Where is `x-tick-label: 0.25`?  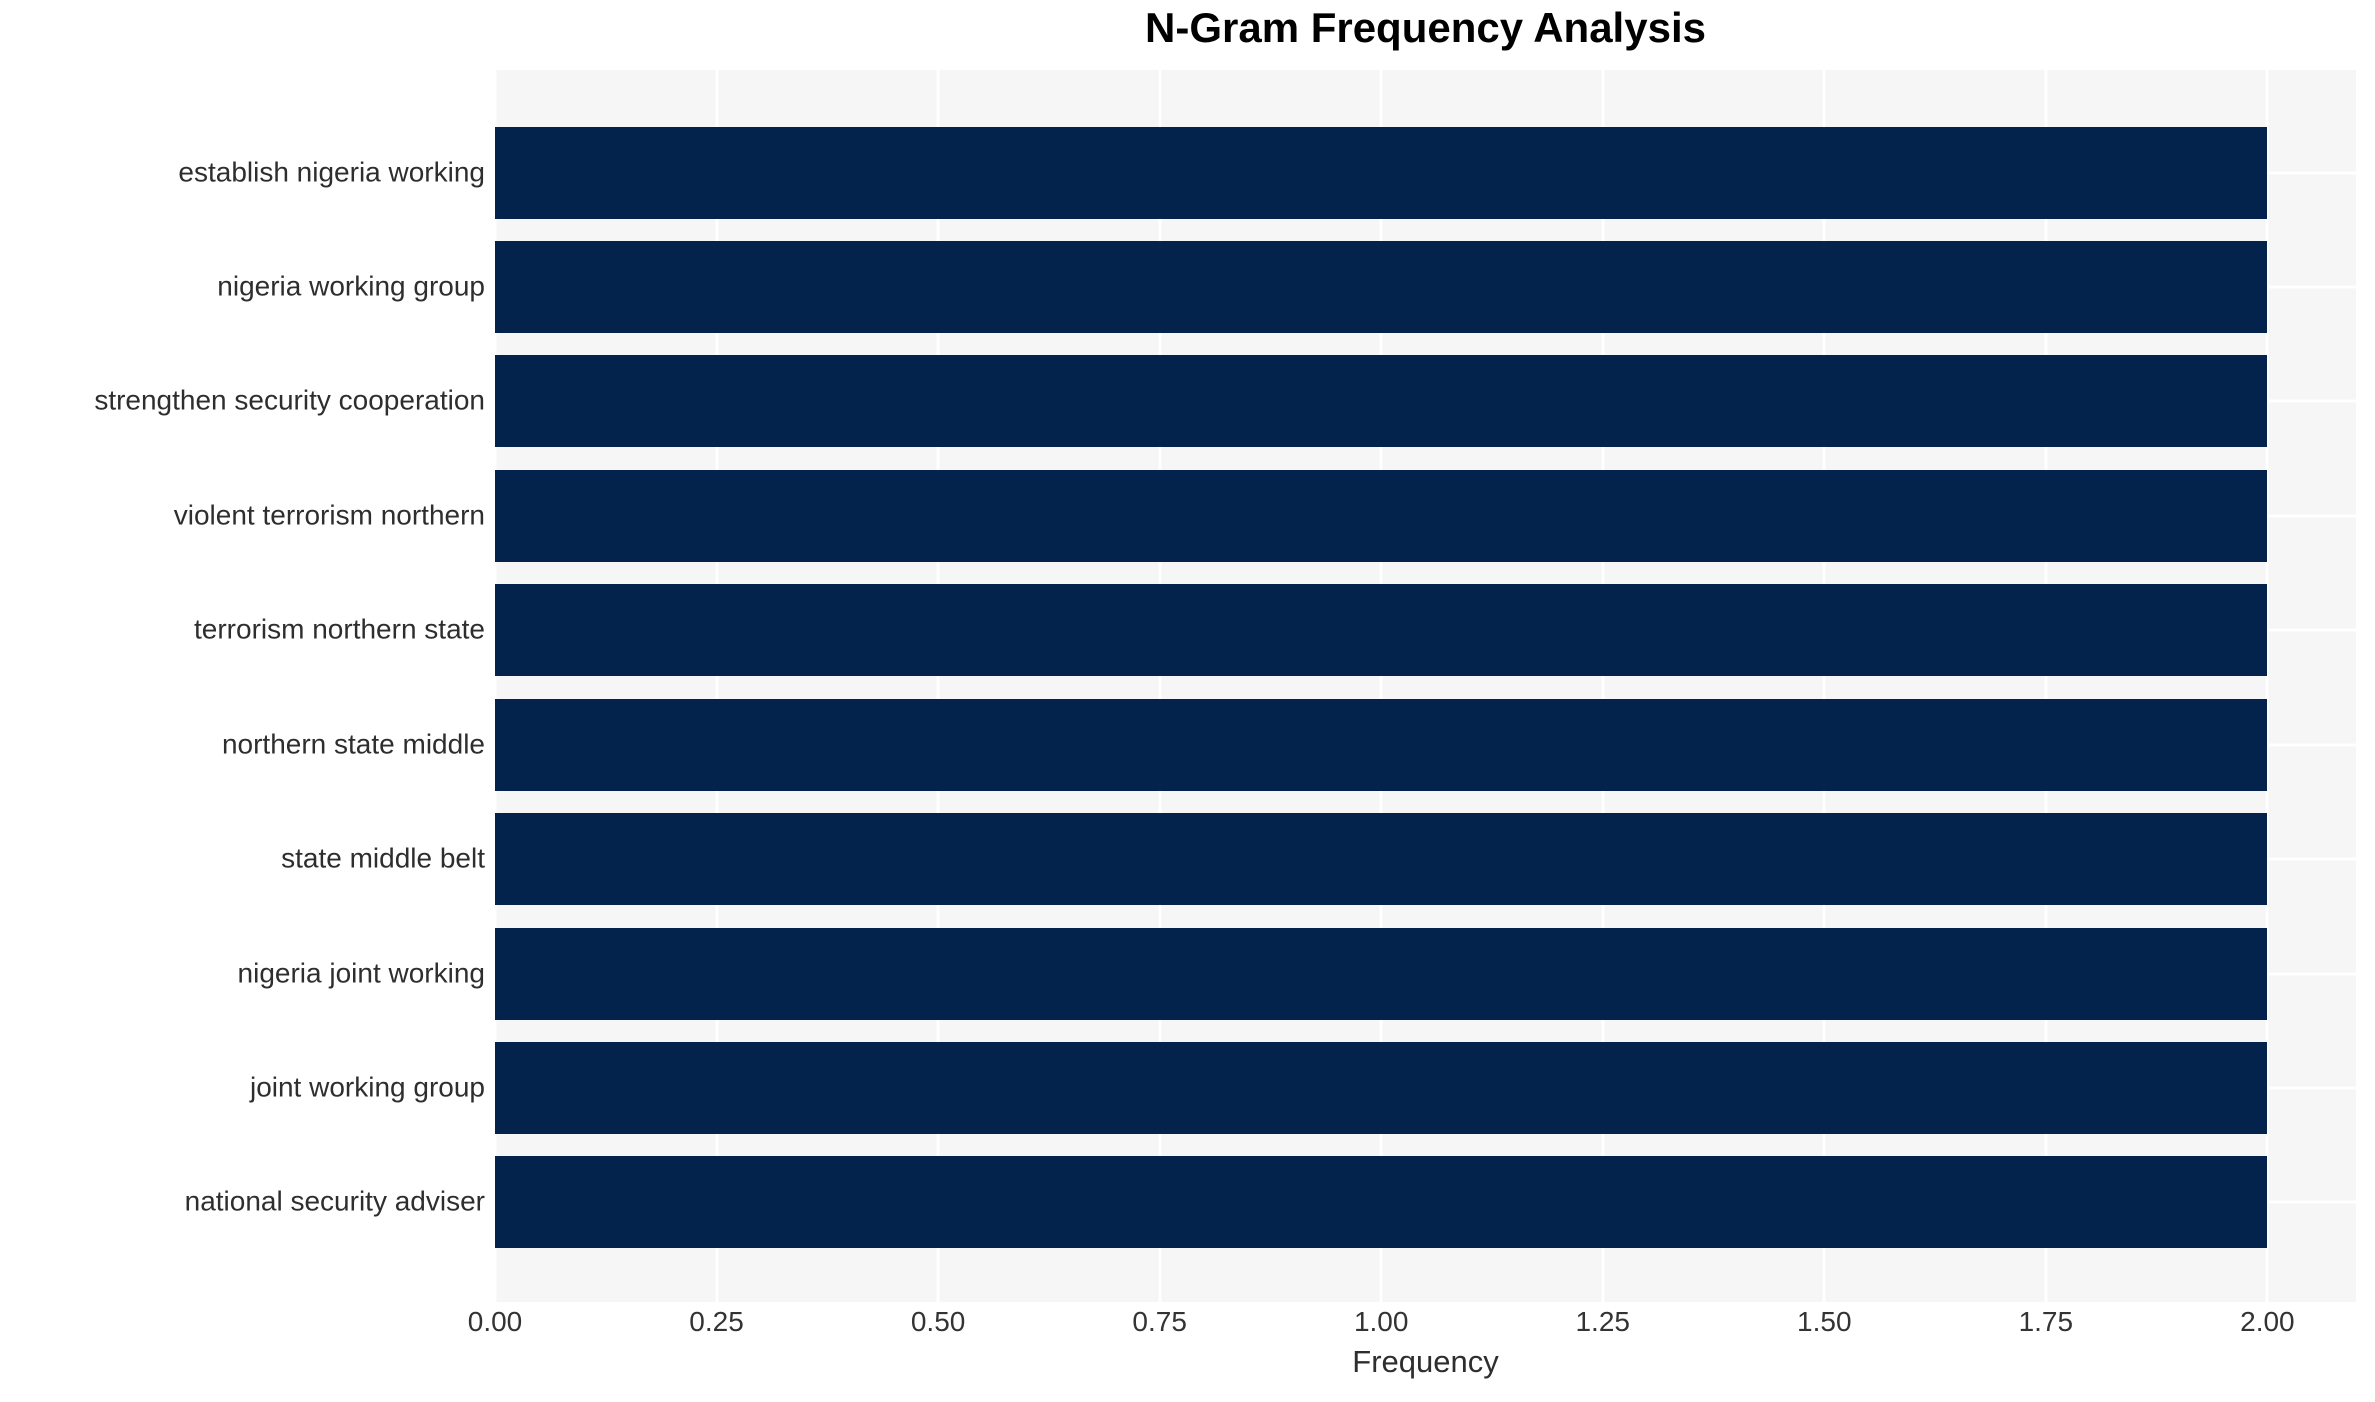 x-tick-label: 0.25 is located at coordinates (716, 1321).